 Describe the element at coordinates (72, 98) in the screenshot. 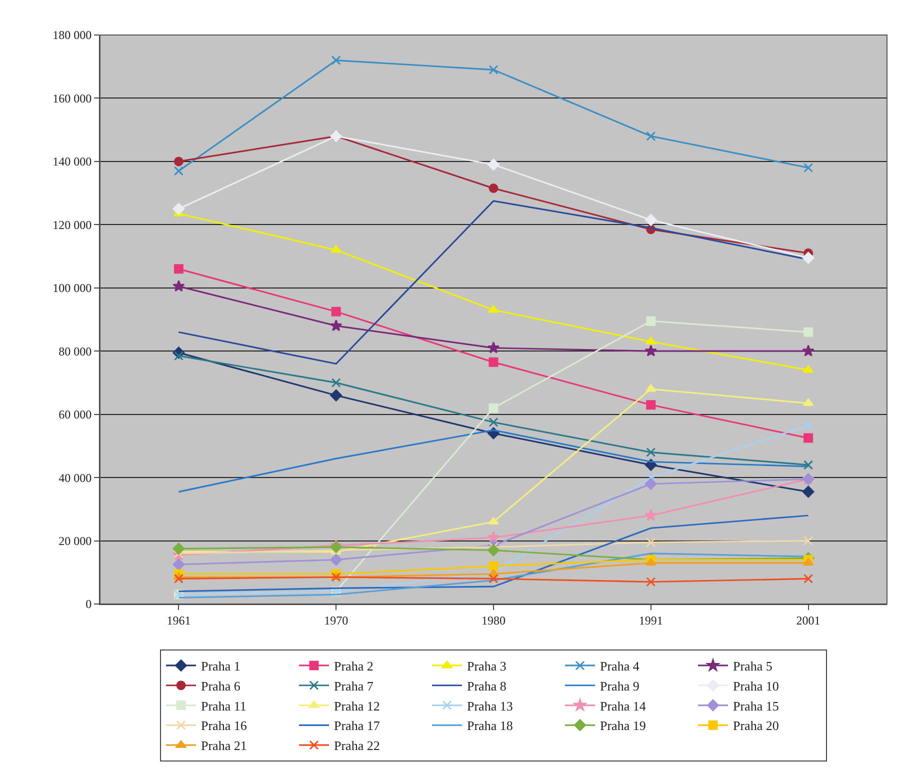

I see `y-tick-label: 160 000` at that location.